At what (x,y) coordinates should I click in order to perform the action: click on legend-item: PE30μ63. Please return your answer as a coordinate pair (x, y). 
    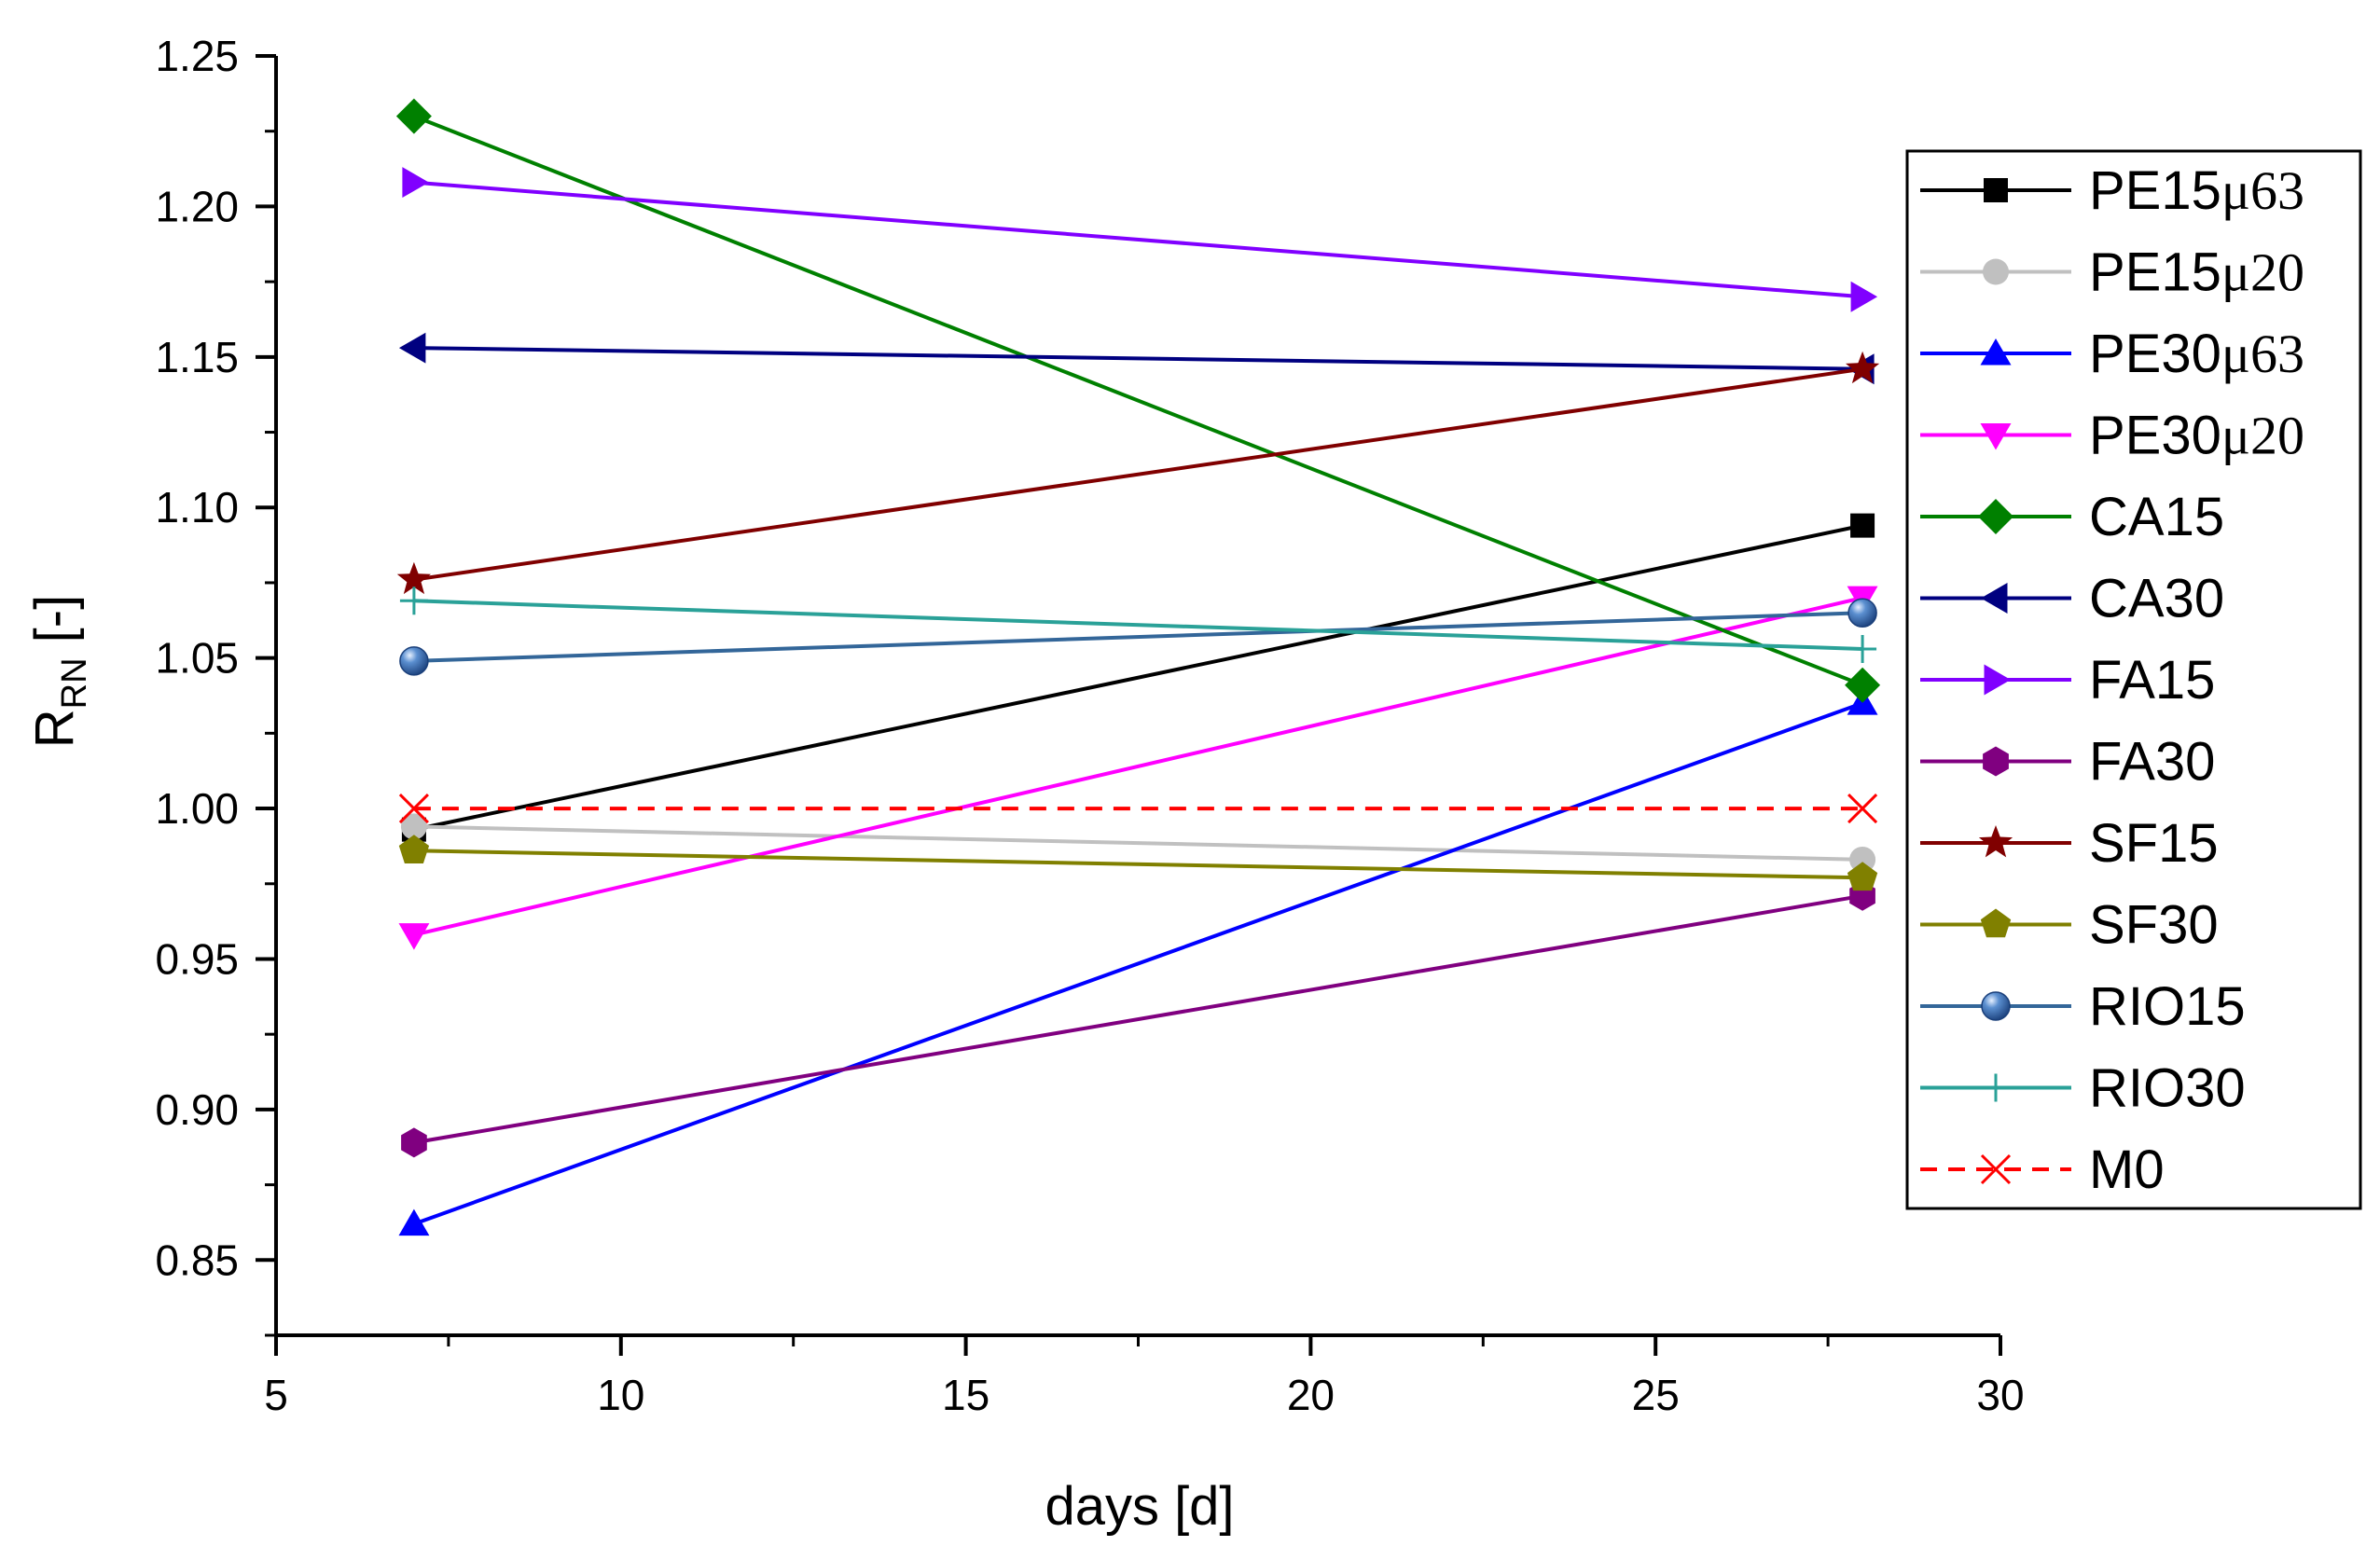
    Looking at the image, I should click on (2112, 354).